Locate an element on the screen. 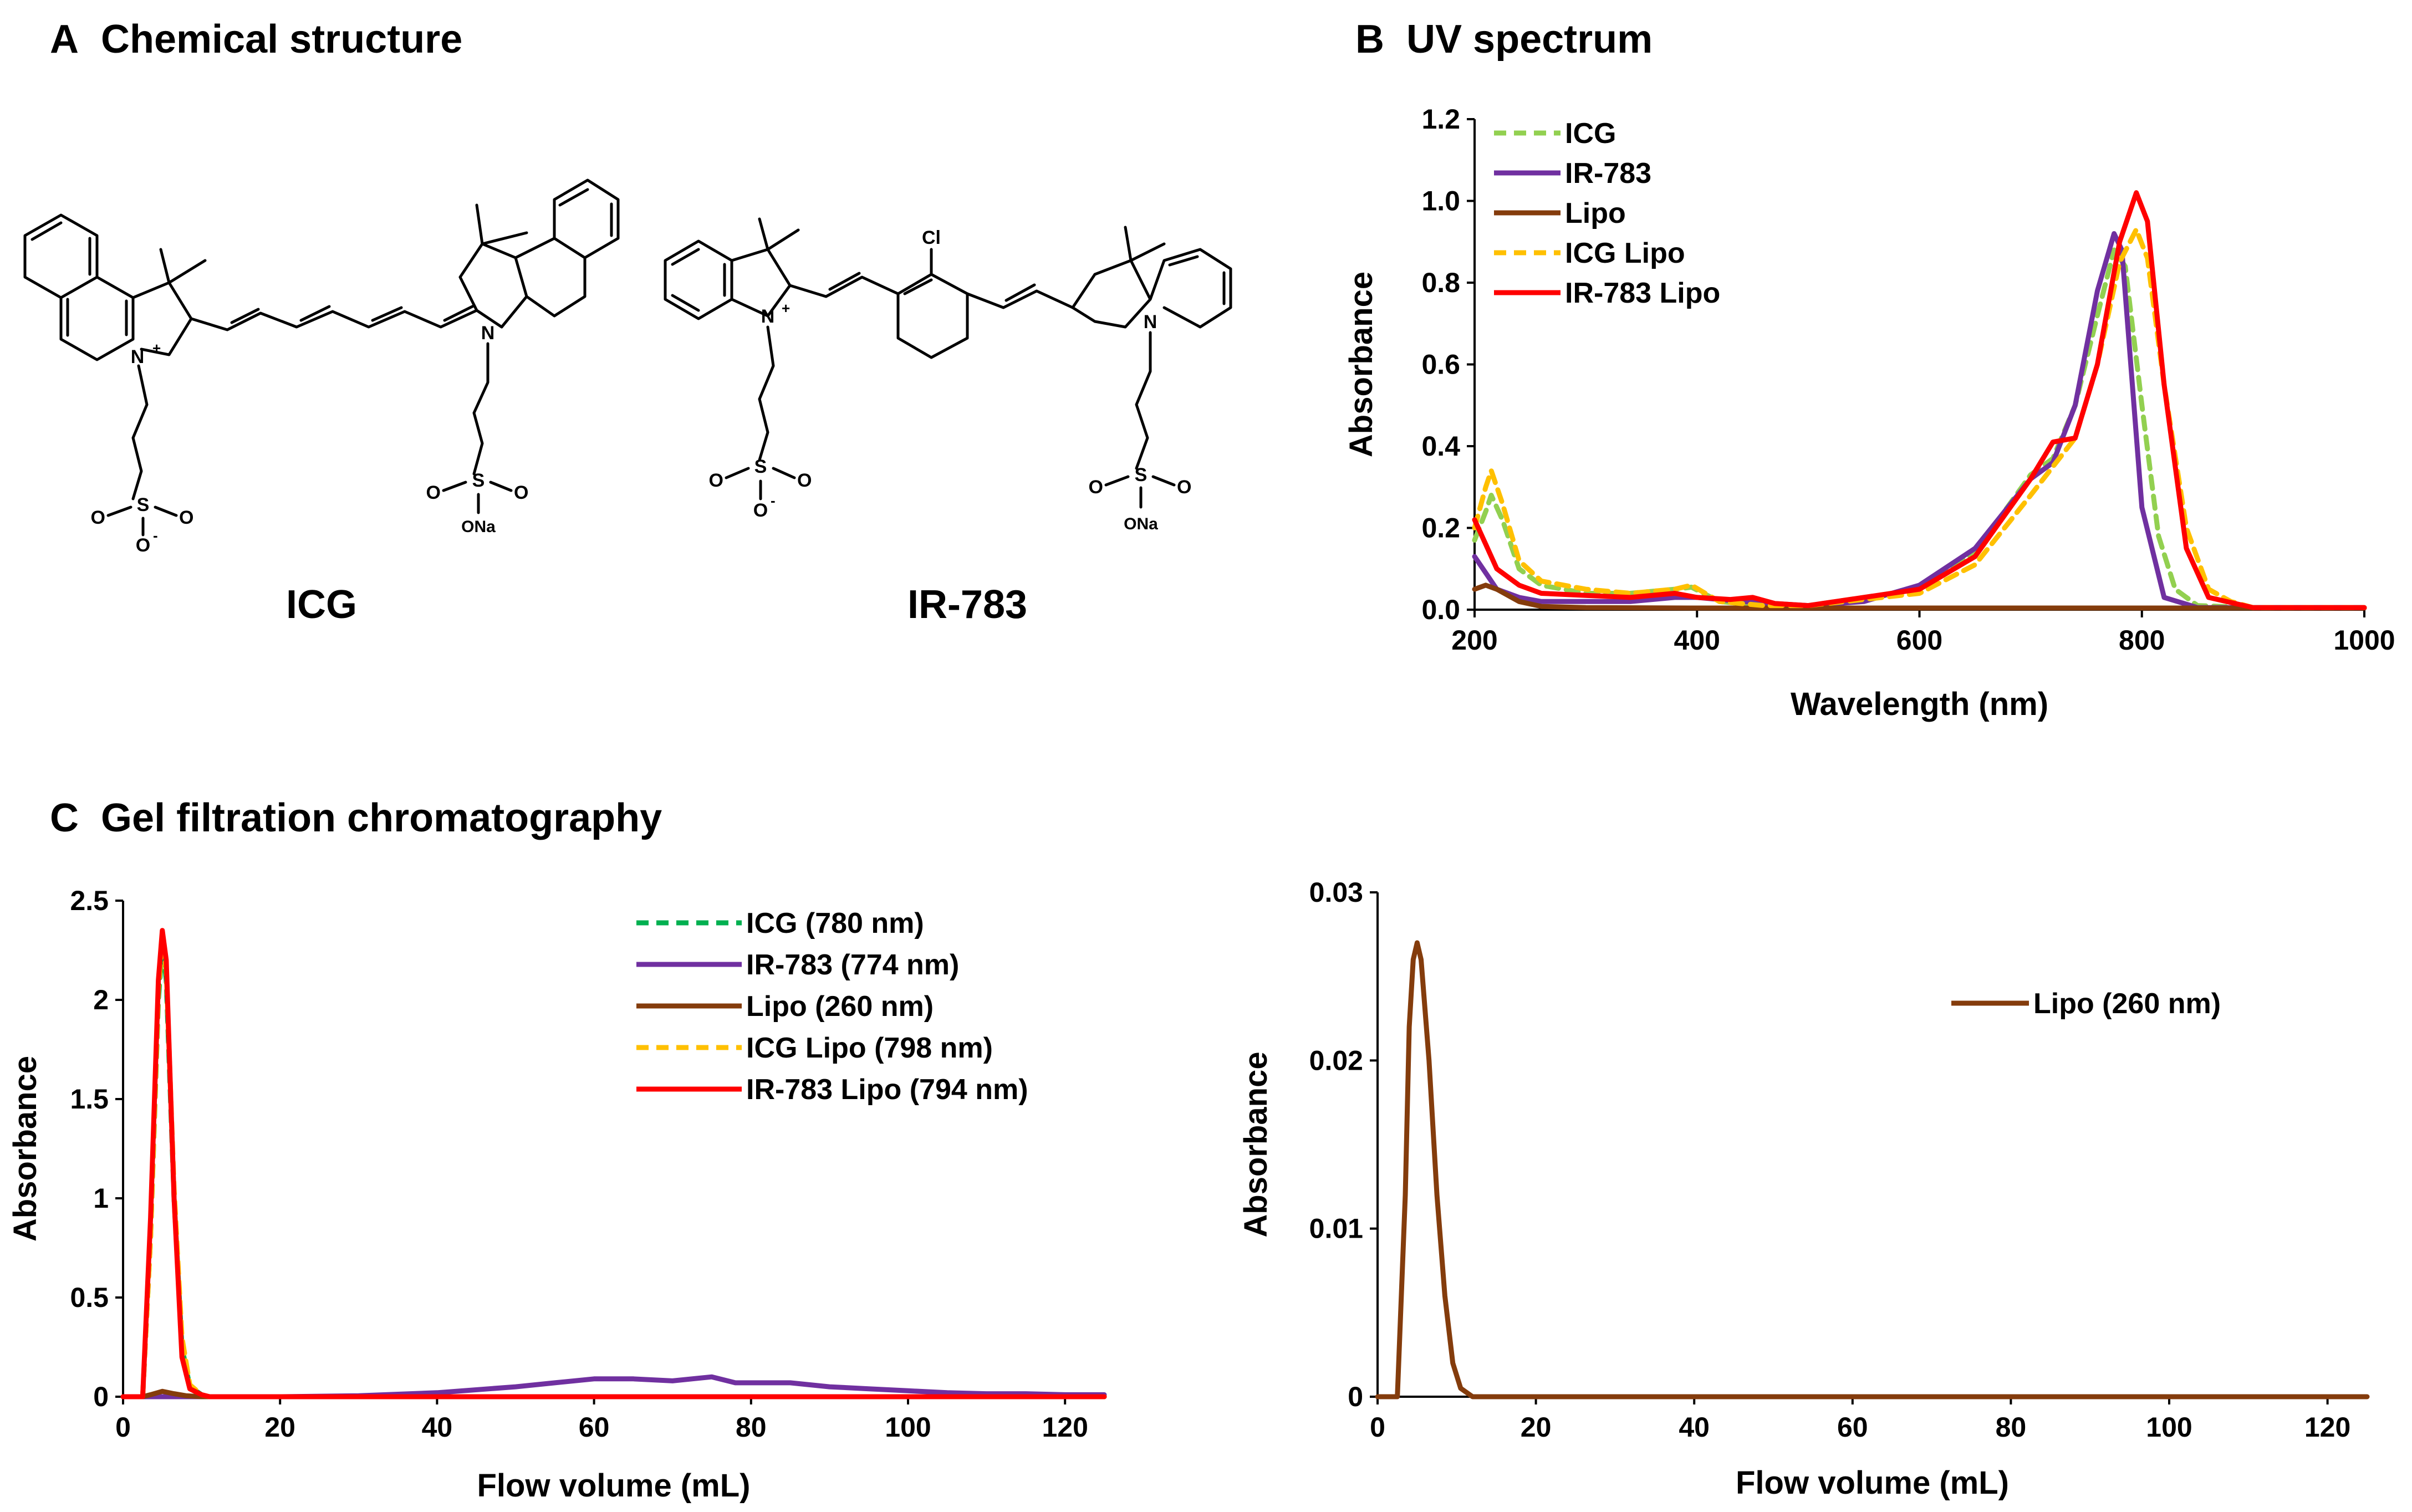 This screenshot has width=2412, height=1512. legend-label: IR-783 Lipo (794 nm) is located at coordinates (887, 1090).